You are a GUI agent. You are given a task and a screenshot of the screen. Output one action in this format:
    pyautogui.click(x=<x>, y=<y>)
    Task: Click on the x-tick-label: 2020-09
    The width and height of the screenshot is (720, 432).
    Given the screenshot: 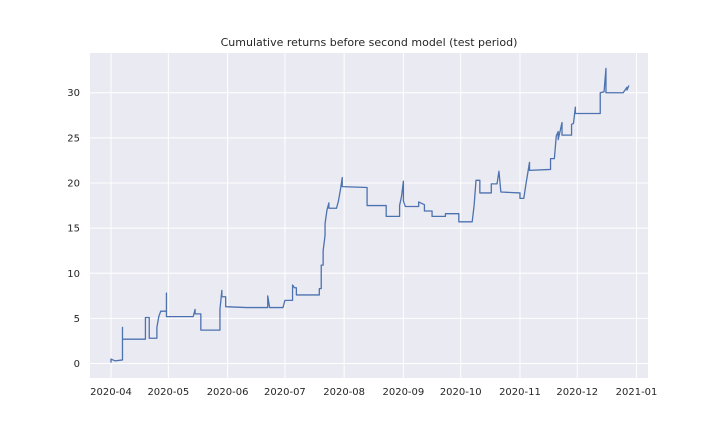 What is the action you would take?
    pyautogui.click(x=403, y=392)
    